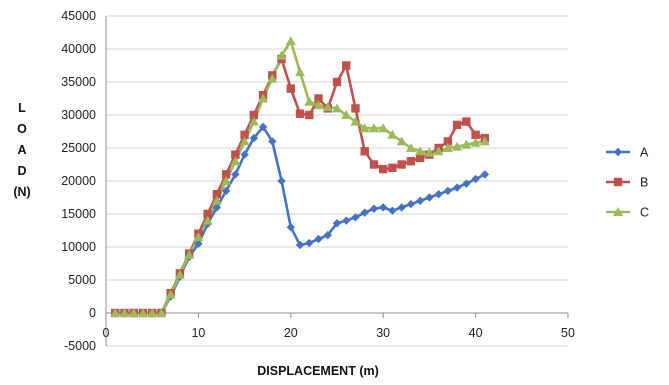 This screenshot has height=385, width=669. What do you see at coordinates (92, 313) in the screenshot?
I see `y-tick-label: 0` at bounding box center [92, 313].